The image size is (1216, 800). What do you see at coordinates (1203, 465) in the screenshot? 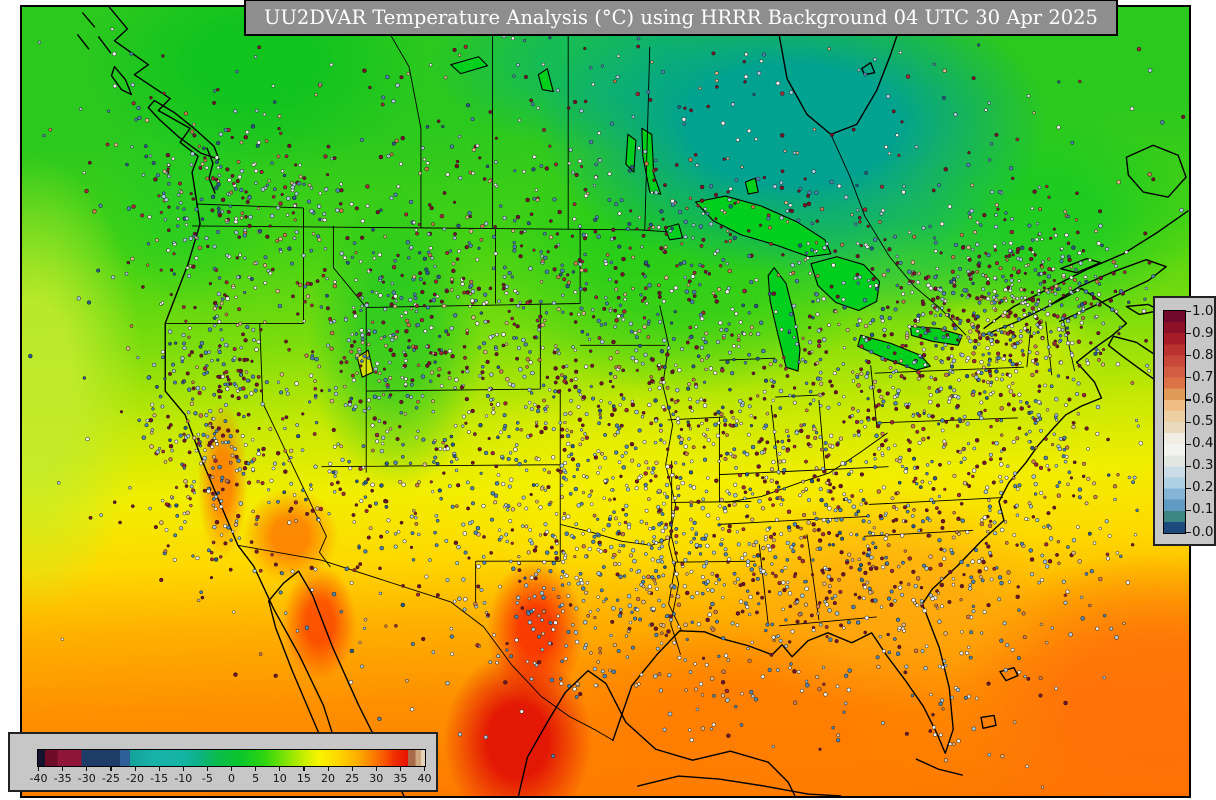
I see `colorbar-tick-label: 0.3` at bounding box center [1203, 465].